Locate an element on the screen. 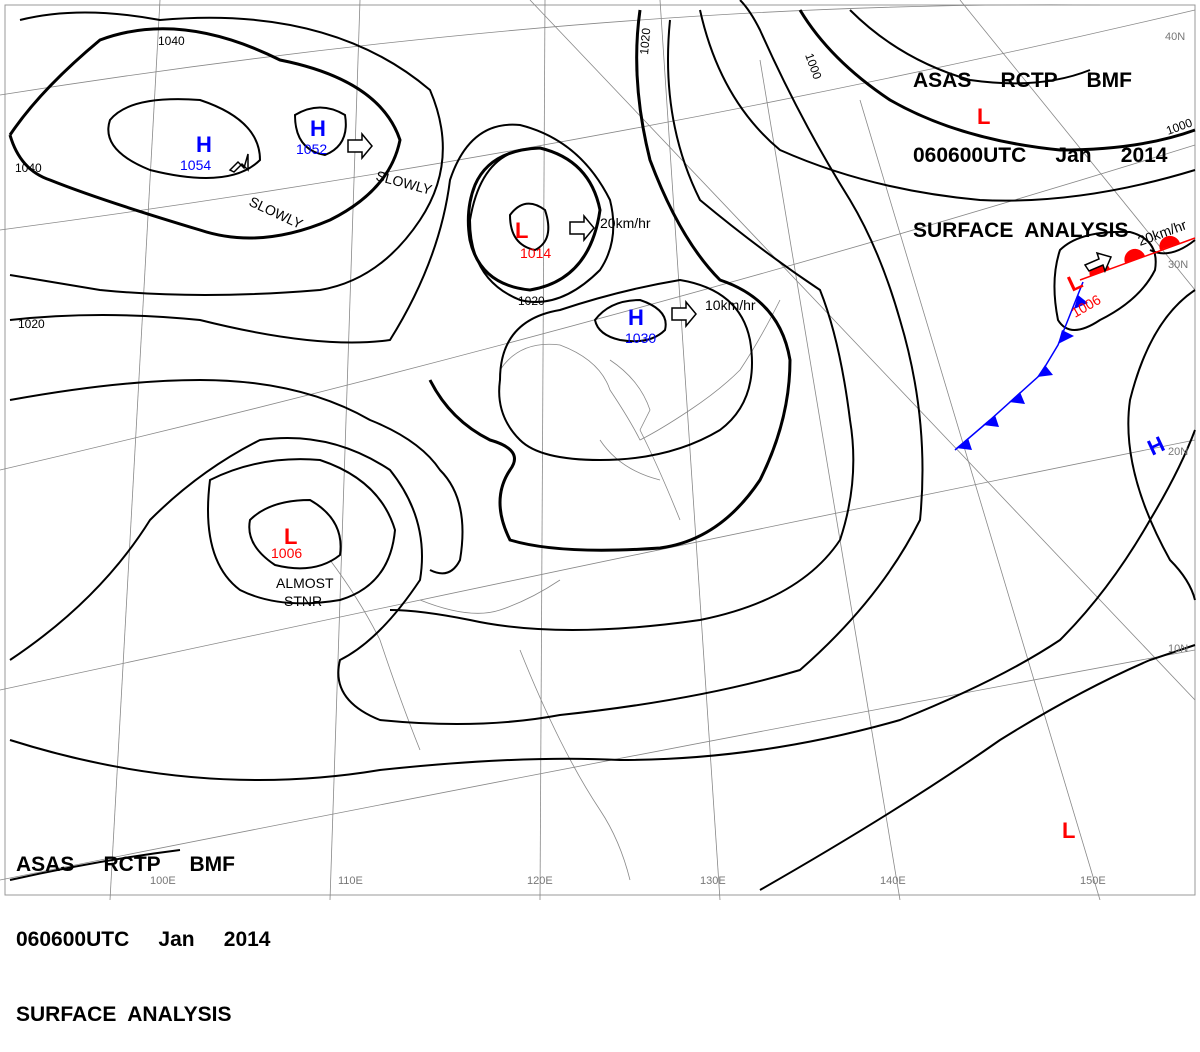 The width and height of the screenshot is (1200, 1052). motion-label: ALMOST is located at coordinates (305, 583).